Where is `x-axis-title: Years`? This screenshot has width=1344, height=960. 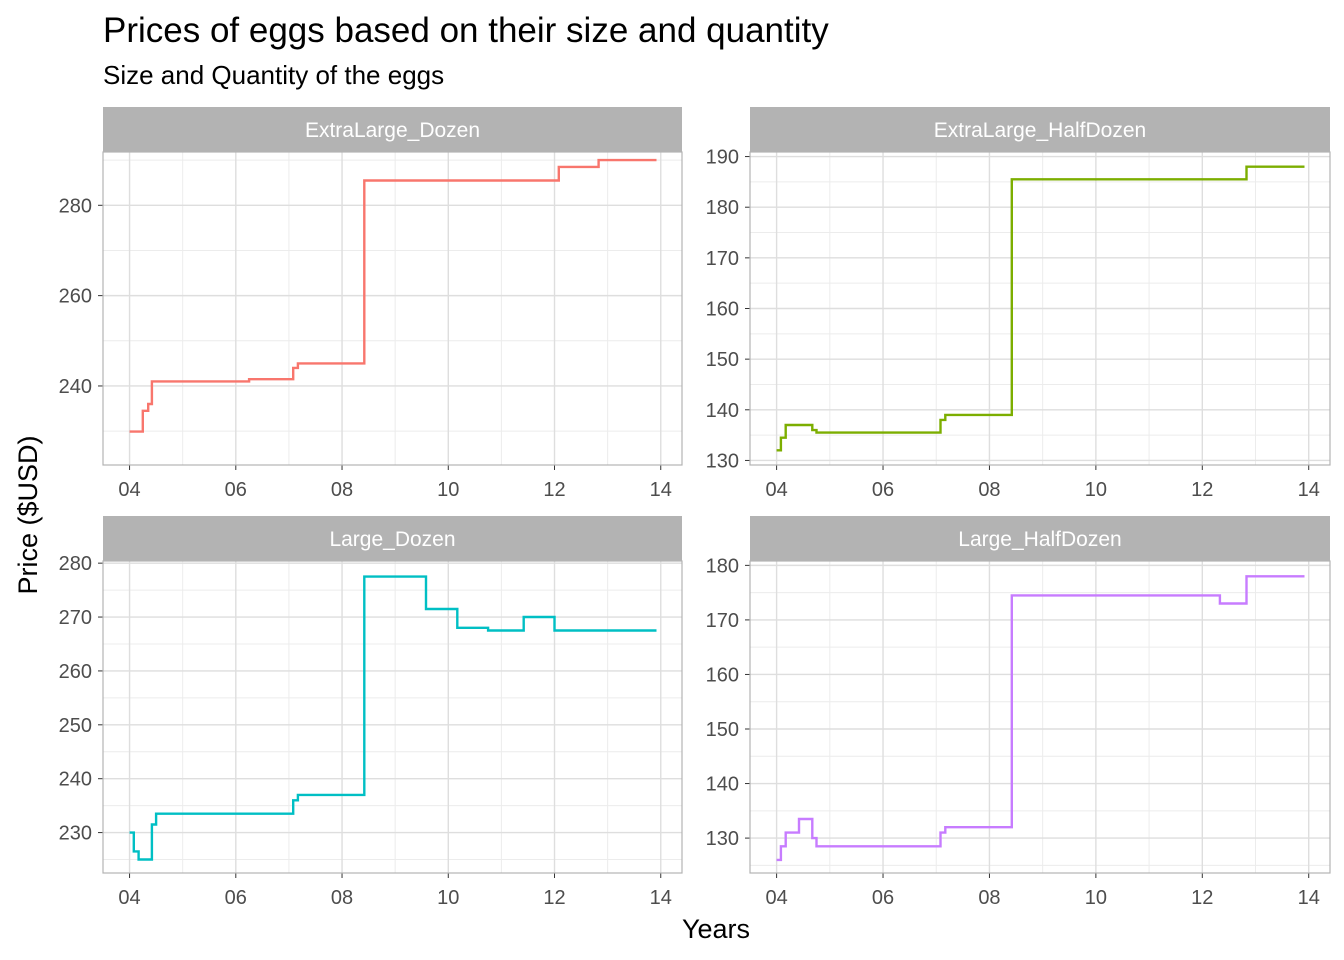
x-axis-title: Years is located at coordinates (716, 929).